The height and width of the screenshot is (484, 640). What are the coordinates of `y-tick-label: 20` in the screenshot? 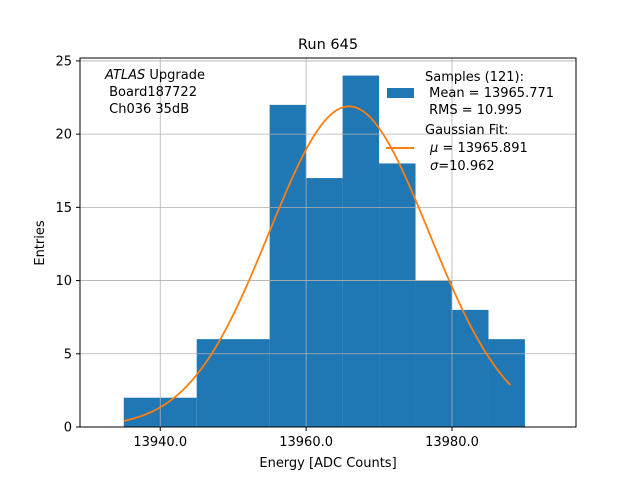 It's located at (63, 135).